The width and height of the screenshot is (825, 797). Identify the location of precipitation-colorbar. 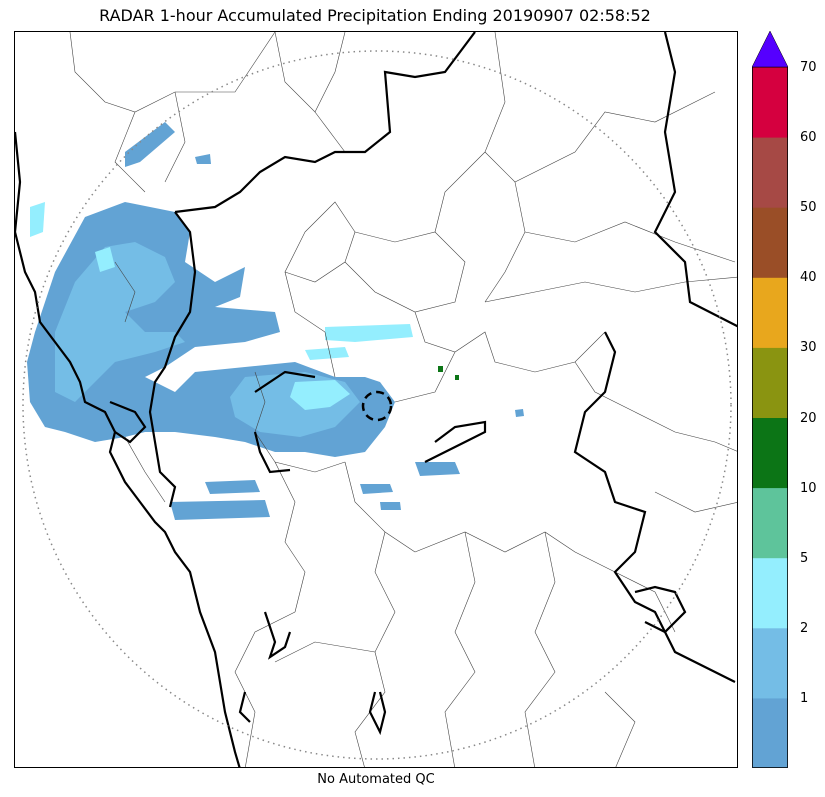
(770, 399).